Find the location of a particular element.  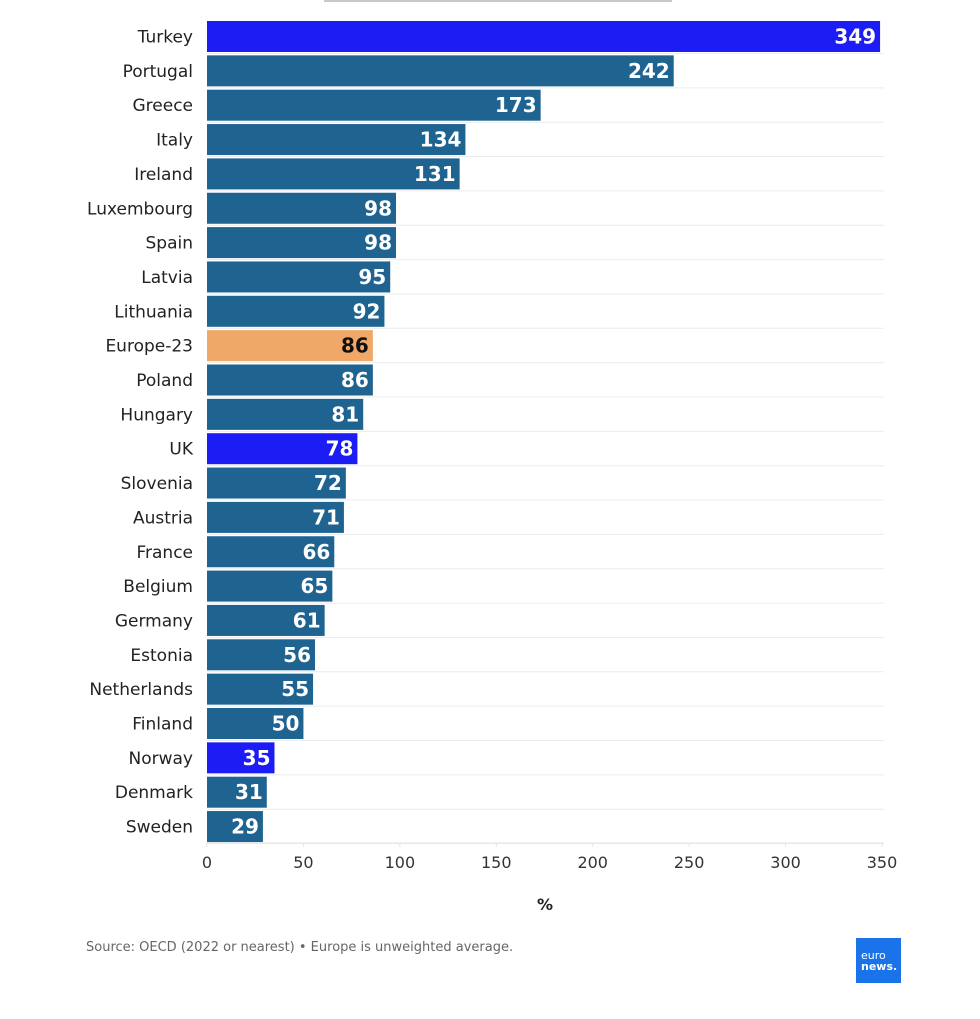

category-label: Belgium is located at coordinates (158, 587).